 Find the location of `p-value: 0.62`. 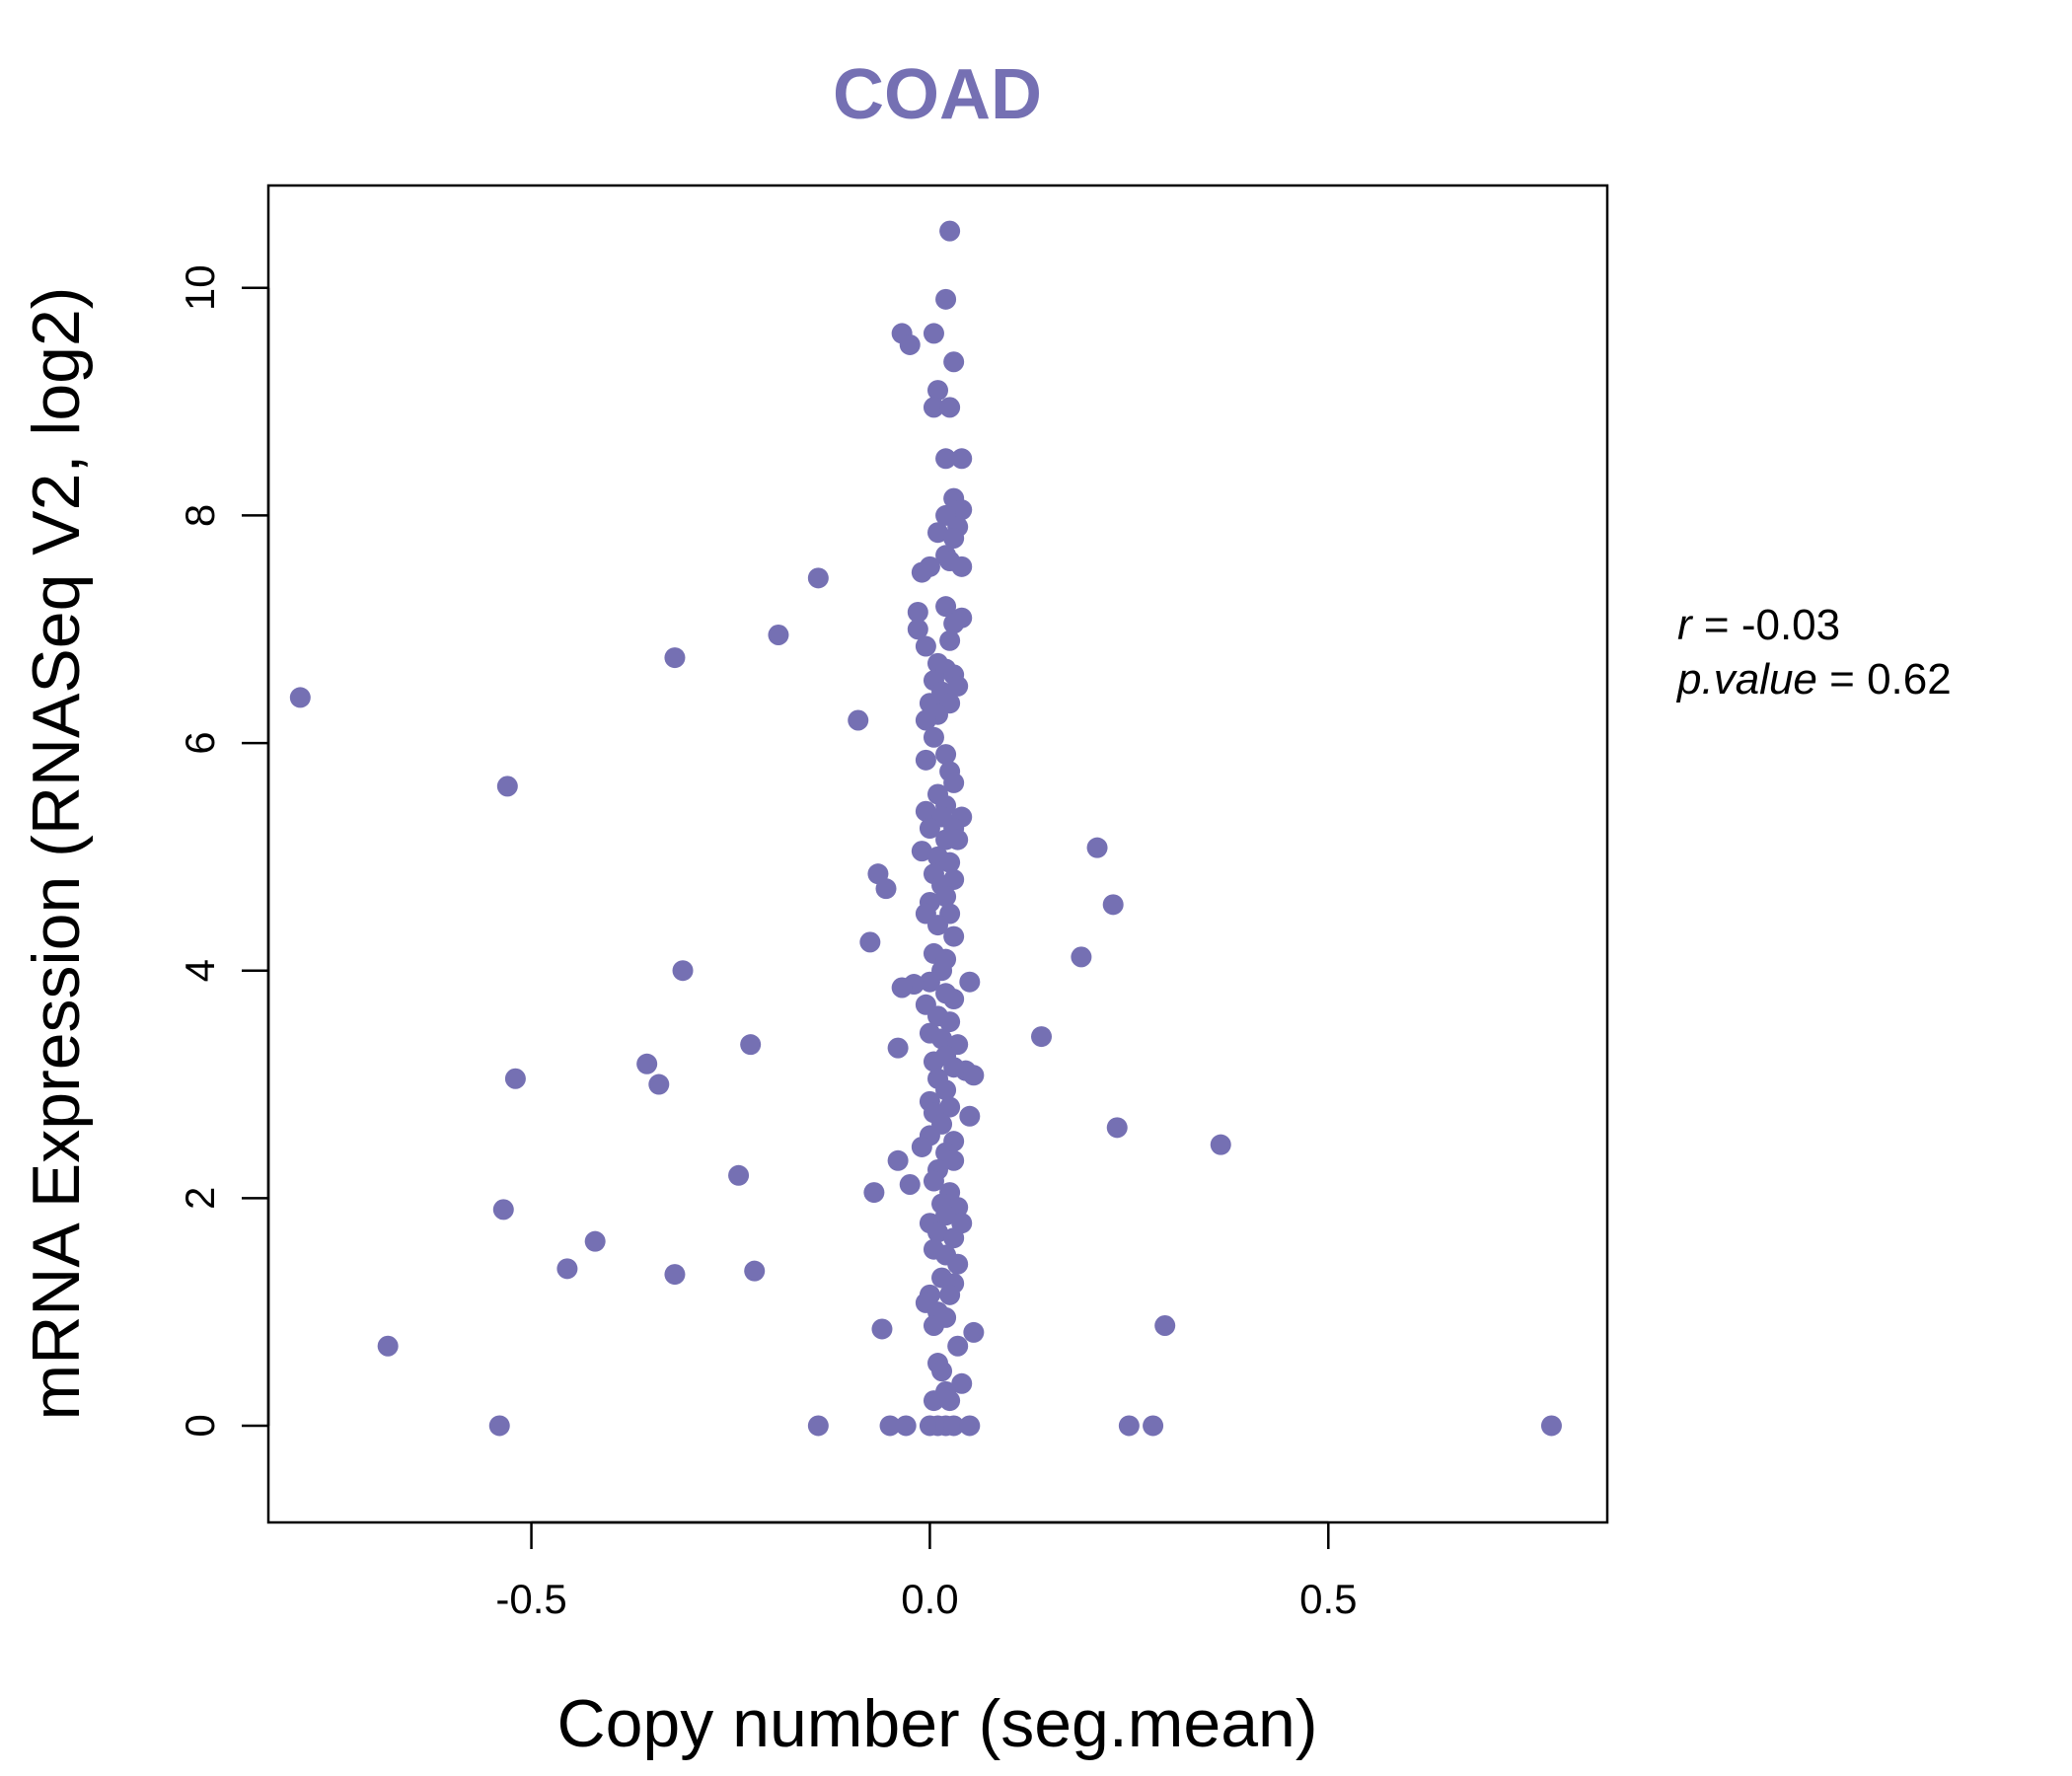

p-value: 0.62 is located at coordinates (1910, 679).